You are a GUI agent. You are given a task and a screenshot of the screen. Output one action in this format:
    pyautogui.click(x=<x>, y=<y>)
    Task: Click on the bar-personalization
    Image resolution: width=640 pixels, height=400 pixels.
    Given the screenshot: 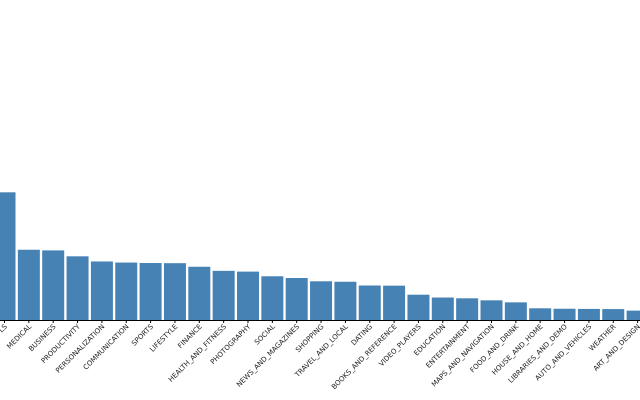 What is the action you would take?
    pyautogui.click(x=101, y=290)
    